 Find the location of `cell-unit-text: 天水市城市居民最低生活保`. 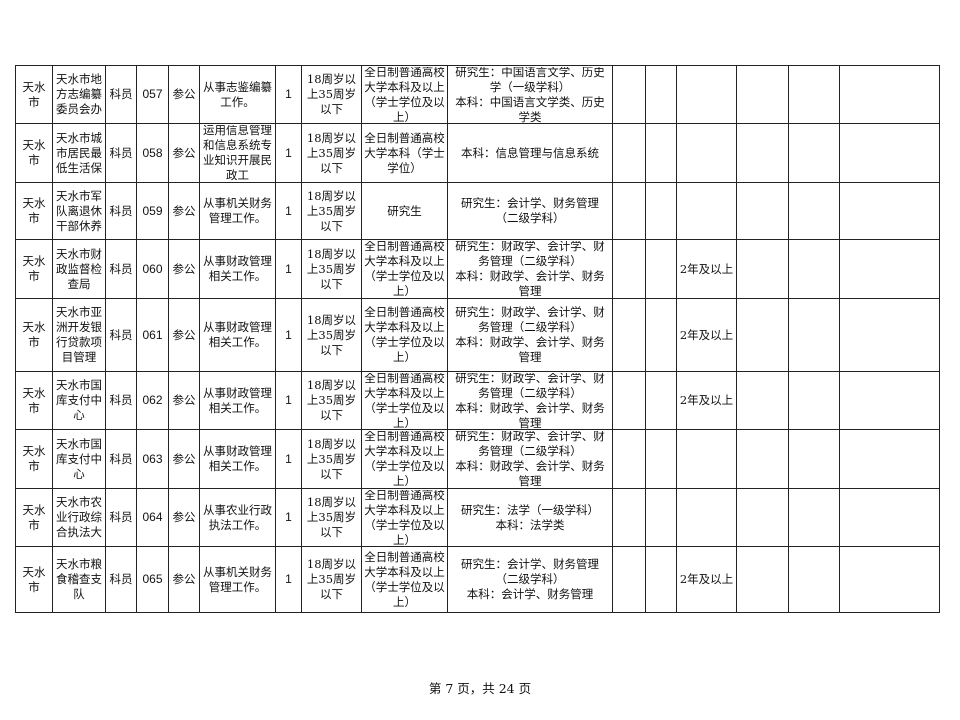

cell-unit-text: 天水市城市居民最低生活保 is located at coordinates (79, 152).